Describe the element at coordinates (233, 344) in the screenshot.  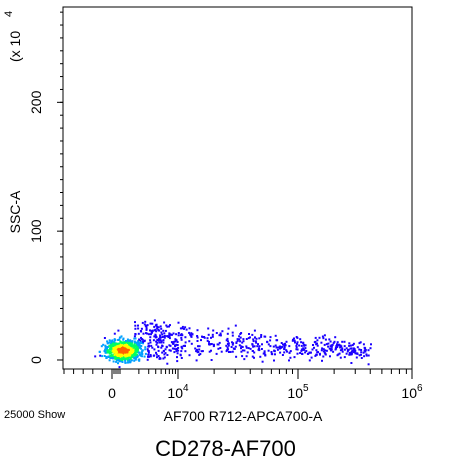
I see `scatter-points` at that location.